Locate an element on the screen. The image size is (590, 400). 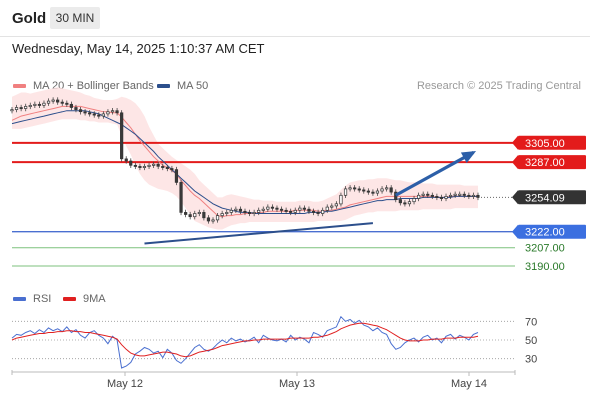
timeframe-button: 30 MIN is located at coordinates (75, 18).